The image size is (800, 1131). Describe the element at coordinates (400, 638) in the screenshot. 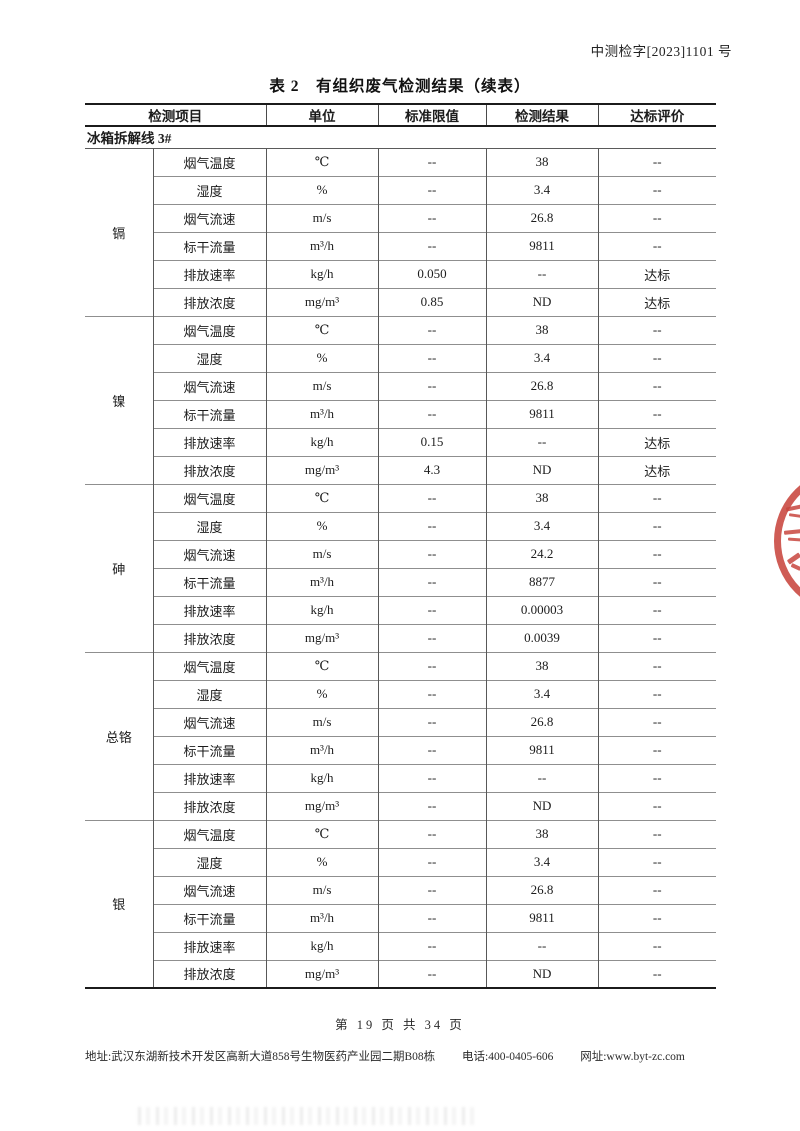

I see `table-row: 排放浓度 mg/m³ -- 0.0039 --` at that location.